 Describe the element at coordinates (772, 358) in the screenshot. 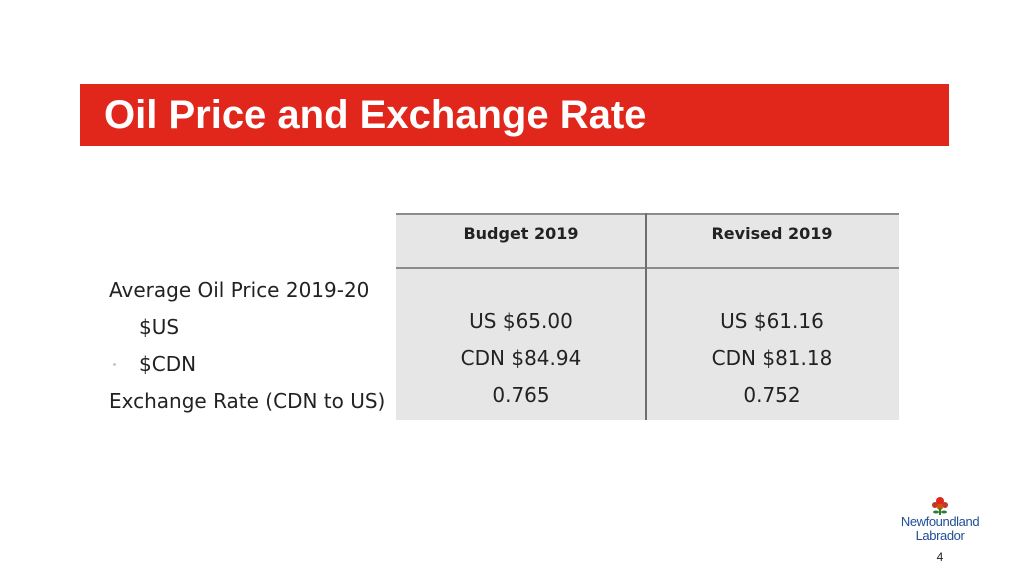

I see `table-cell: CDN $81.18` at that location.